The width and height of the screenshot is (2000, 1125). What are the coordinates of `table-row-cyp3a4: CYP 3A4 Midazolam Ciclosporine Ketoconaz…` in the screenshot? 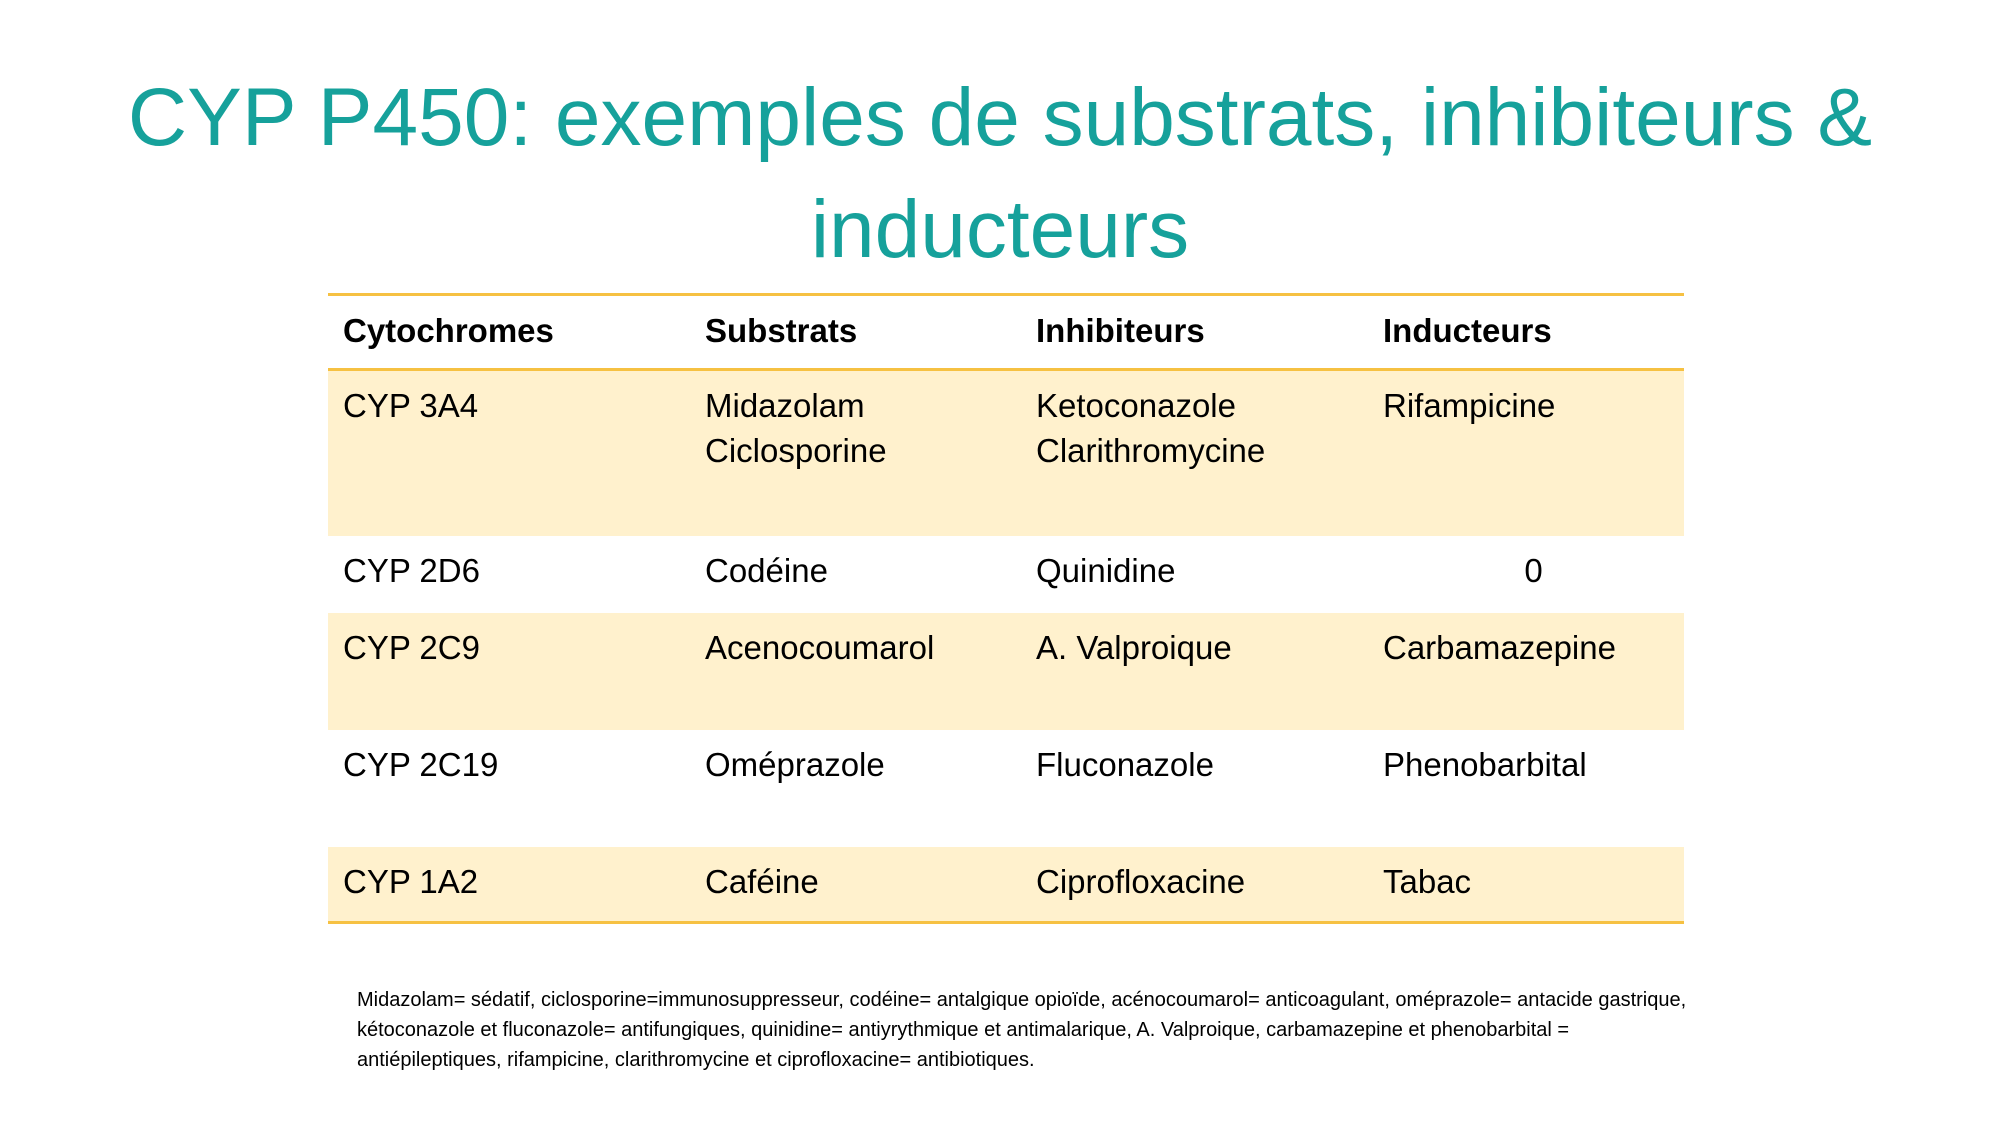 It's located at (1006, 452).